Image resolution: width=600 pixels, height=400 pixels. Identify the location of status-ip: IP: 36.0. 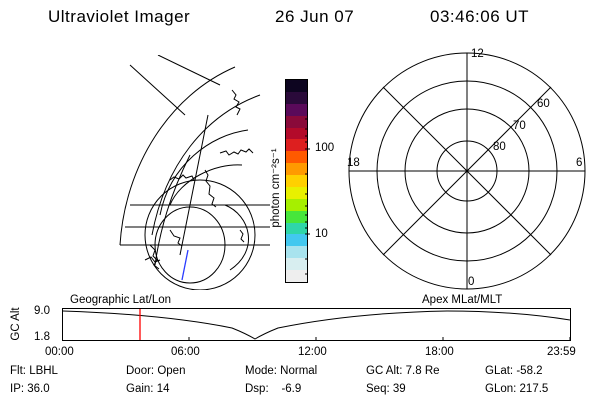
(30, 389).